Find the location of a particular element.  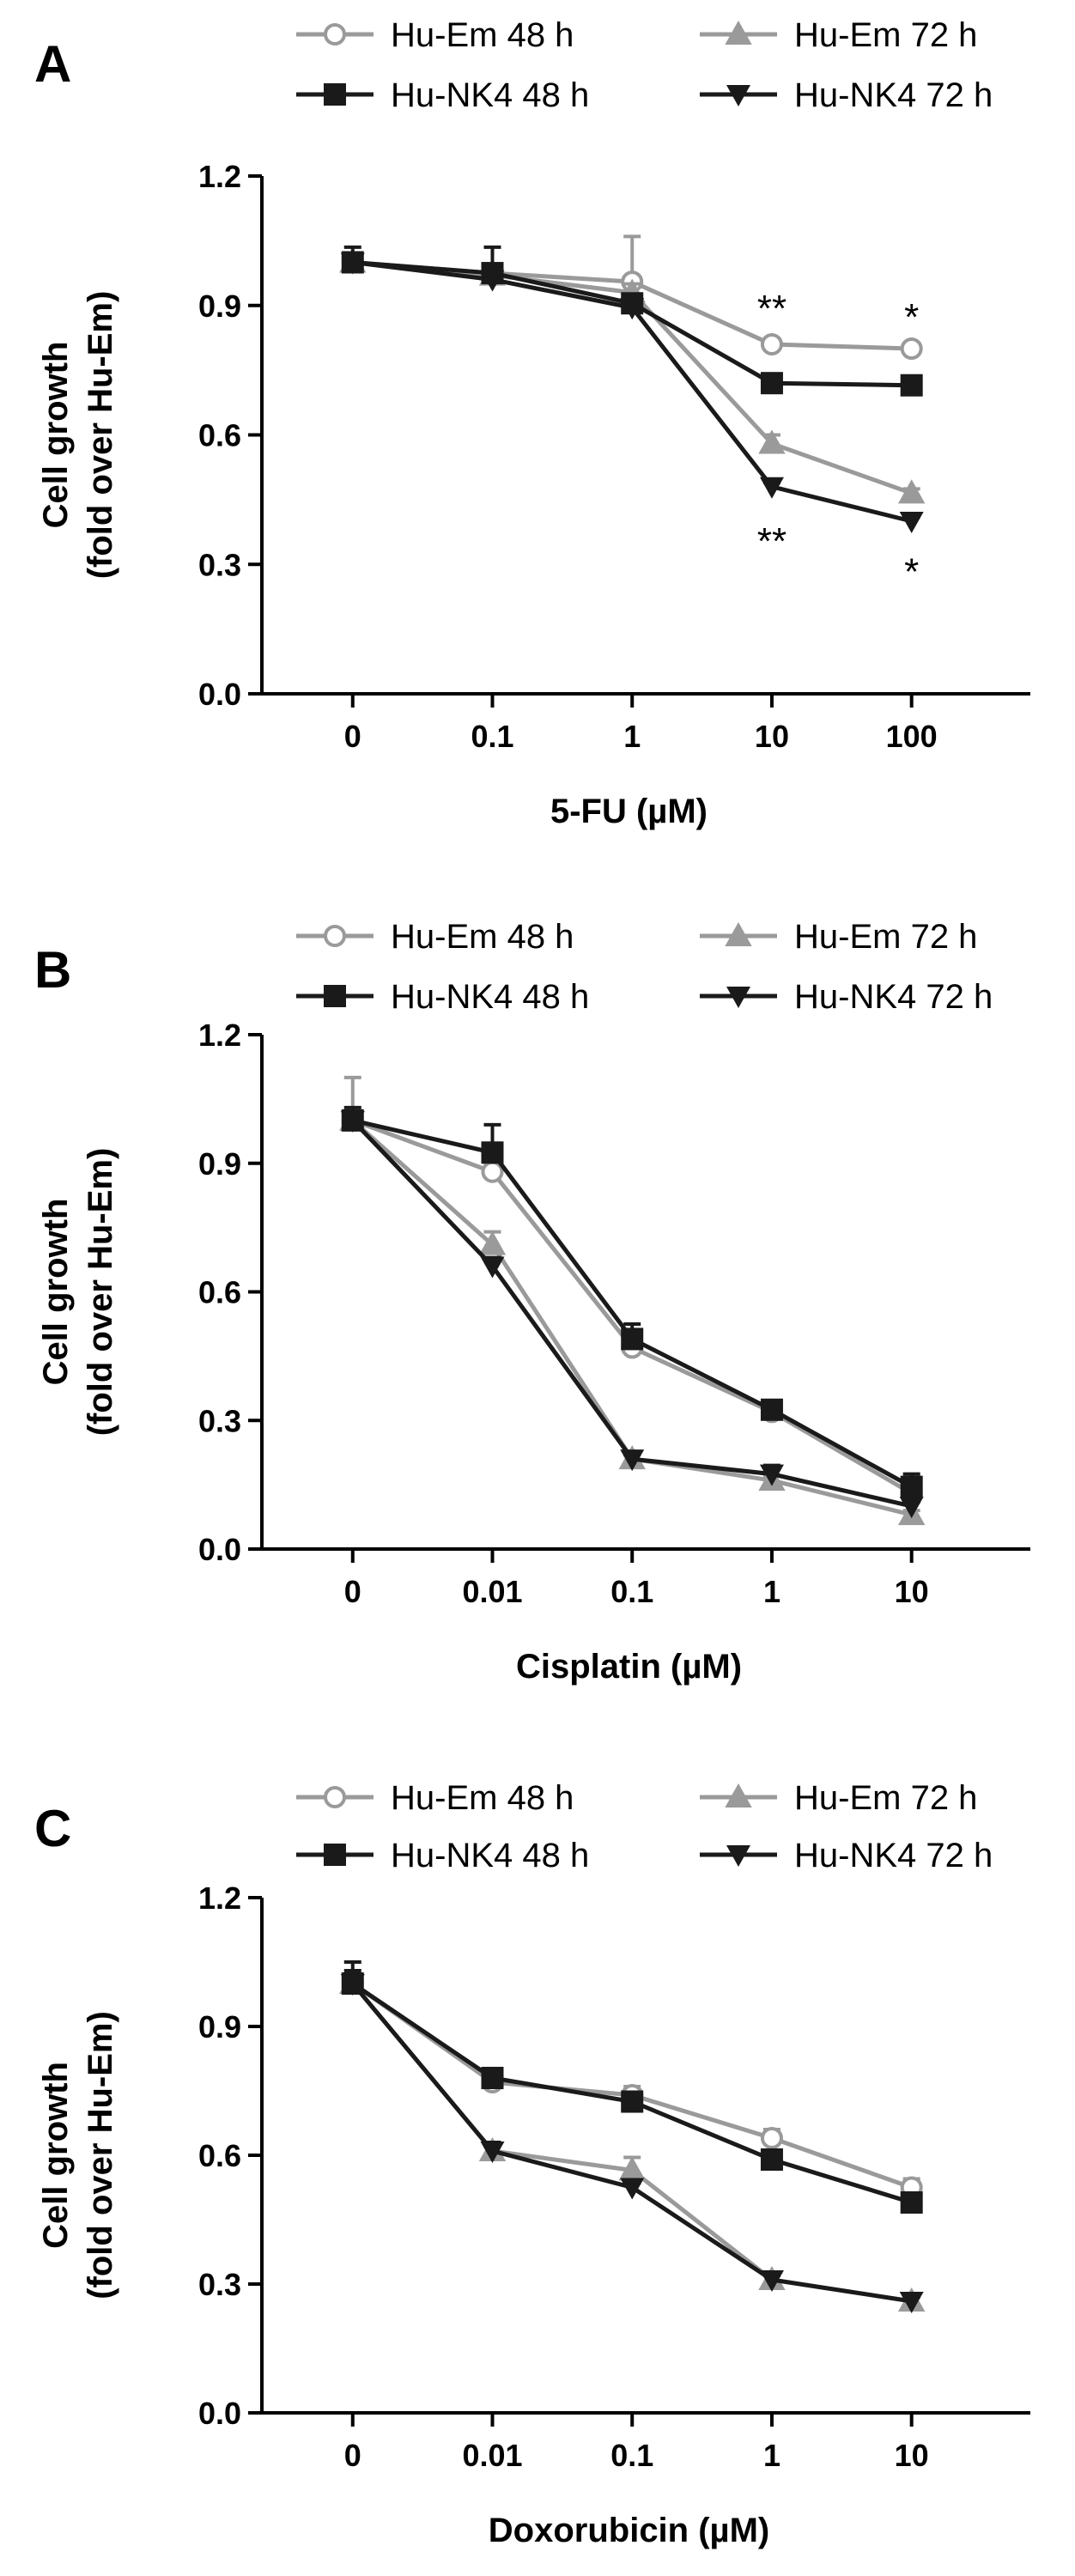

legend-entry: Hu-Em 48 h is located at coordinates (435, 1798).